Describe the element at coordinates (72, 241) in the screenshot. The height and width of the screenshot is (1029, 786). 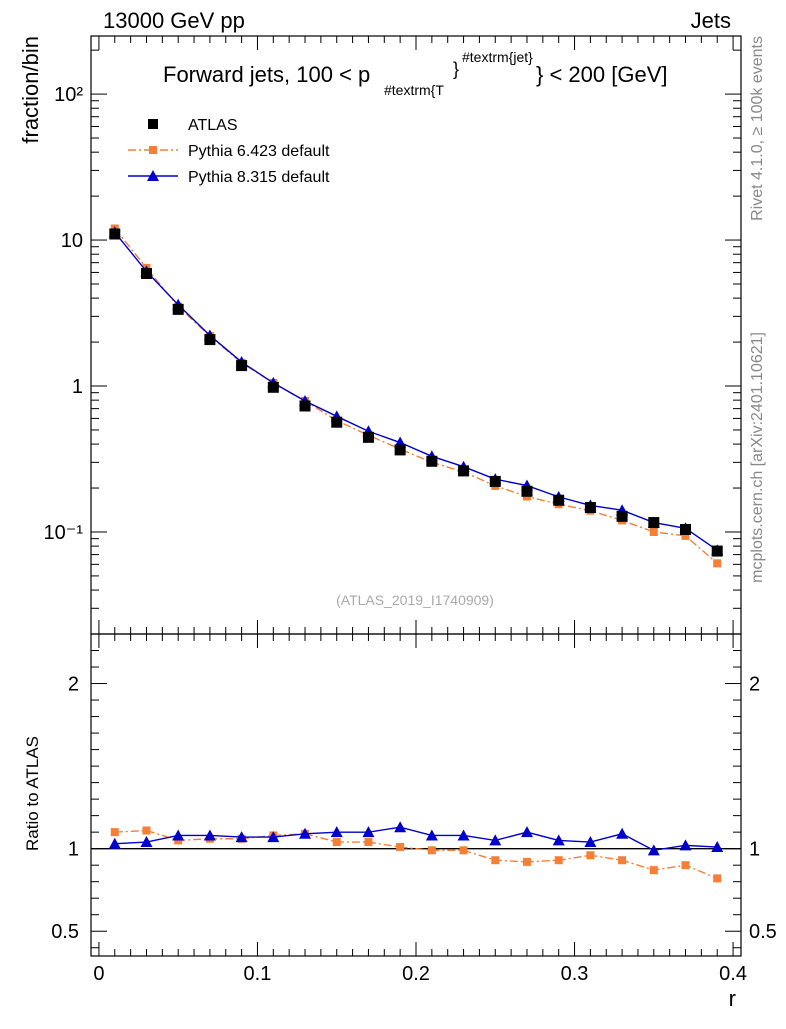
I see `y-tick-label: 10` at that location.